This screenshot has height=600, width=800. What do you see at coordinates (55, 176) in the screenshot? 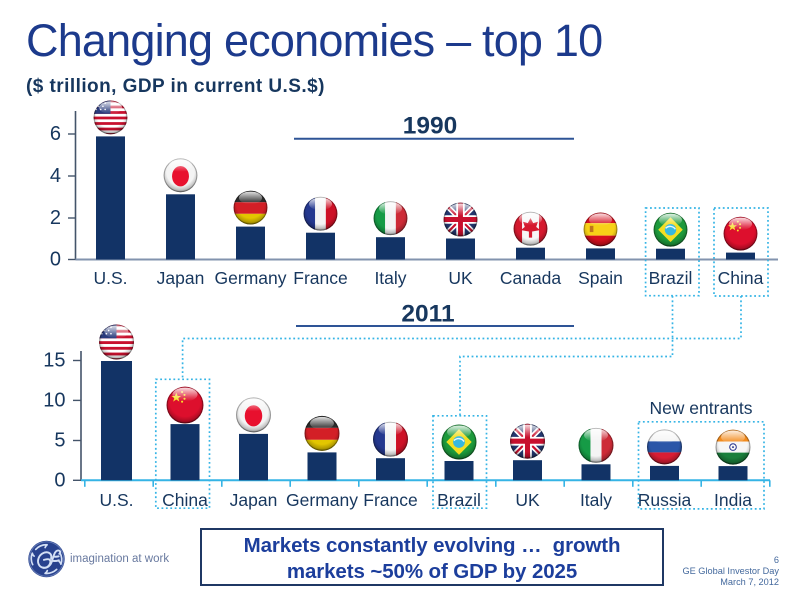
I see `svg-text: 4` at bounding box center [55, 176].